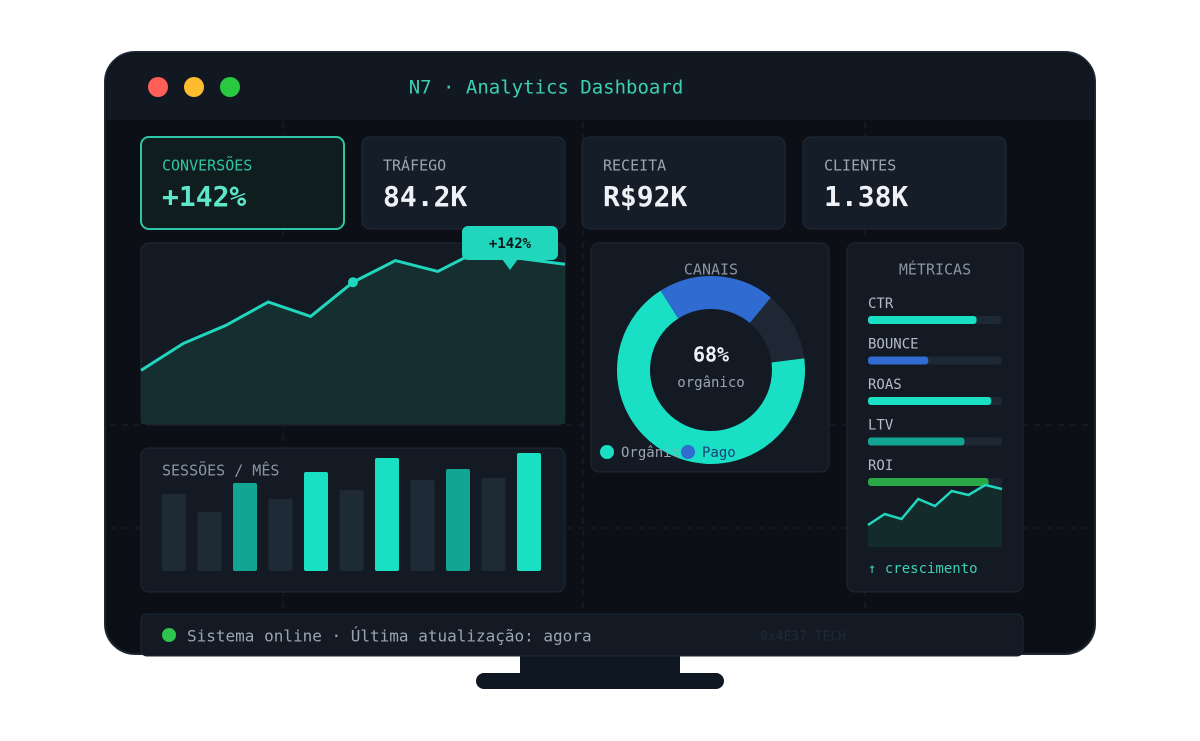  What do you see at coordinates (711, 270) in the screenshot?
I see `channels-title: CANAIS` at bounding box center [711, 270].